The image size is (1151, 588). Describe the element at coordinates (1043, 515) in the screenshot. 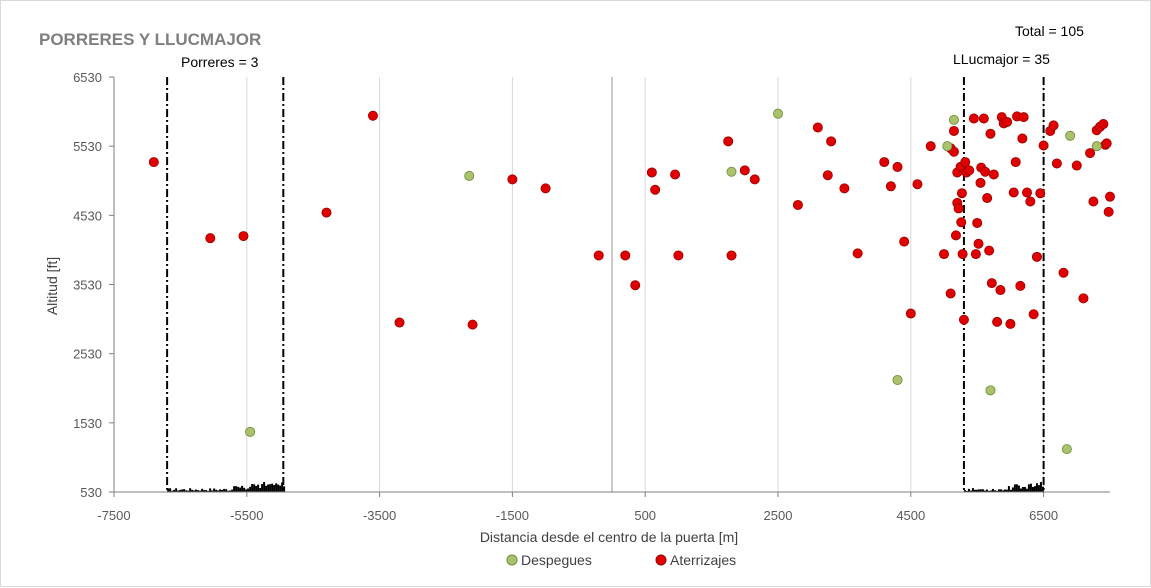

I see `x-tick-label: 6500` at that location.